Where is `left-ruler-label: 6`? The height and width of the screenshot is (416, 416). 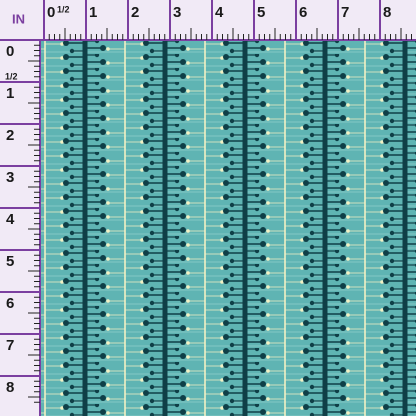 left-ruler-label: 6 is located at coordinates (10, 303).